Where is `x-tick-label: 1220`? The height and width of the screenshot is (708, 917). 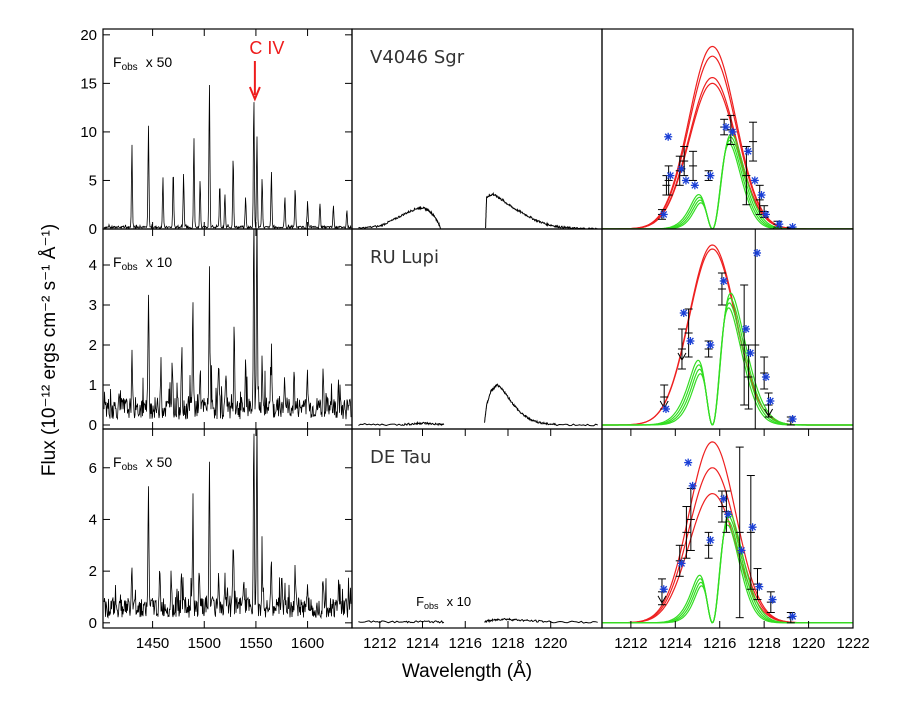 x-tick-label: 1220 is located at coordinates (808, 643).